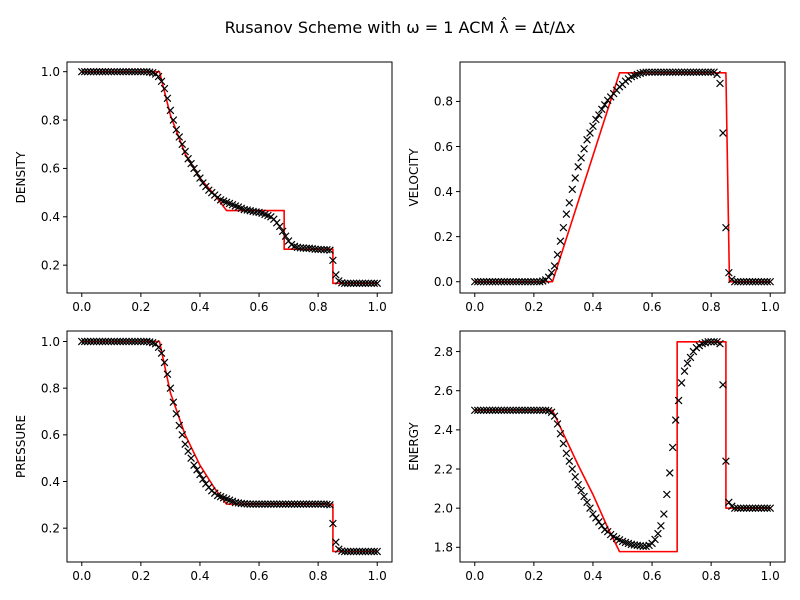  Describe the element at coordinates (711, 307) in the screenshot. I see `x-tick-label: 0.8` at that location.